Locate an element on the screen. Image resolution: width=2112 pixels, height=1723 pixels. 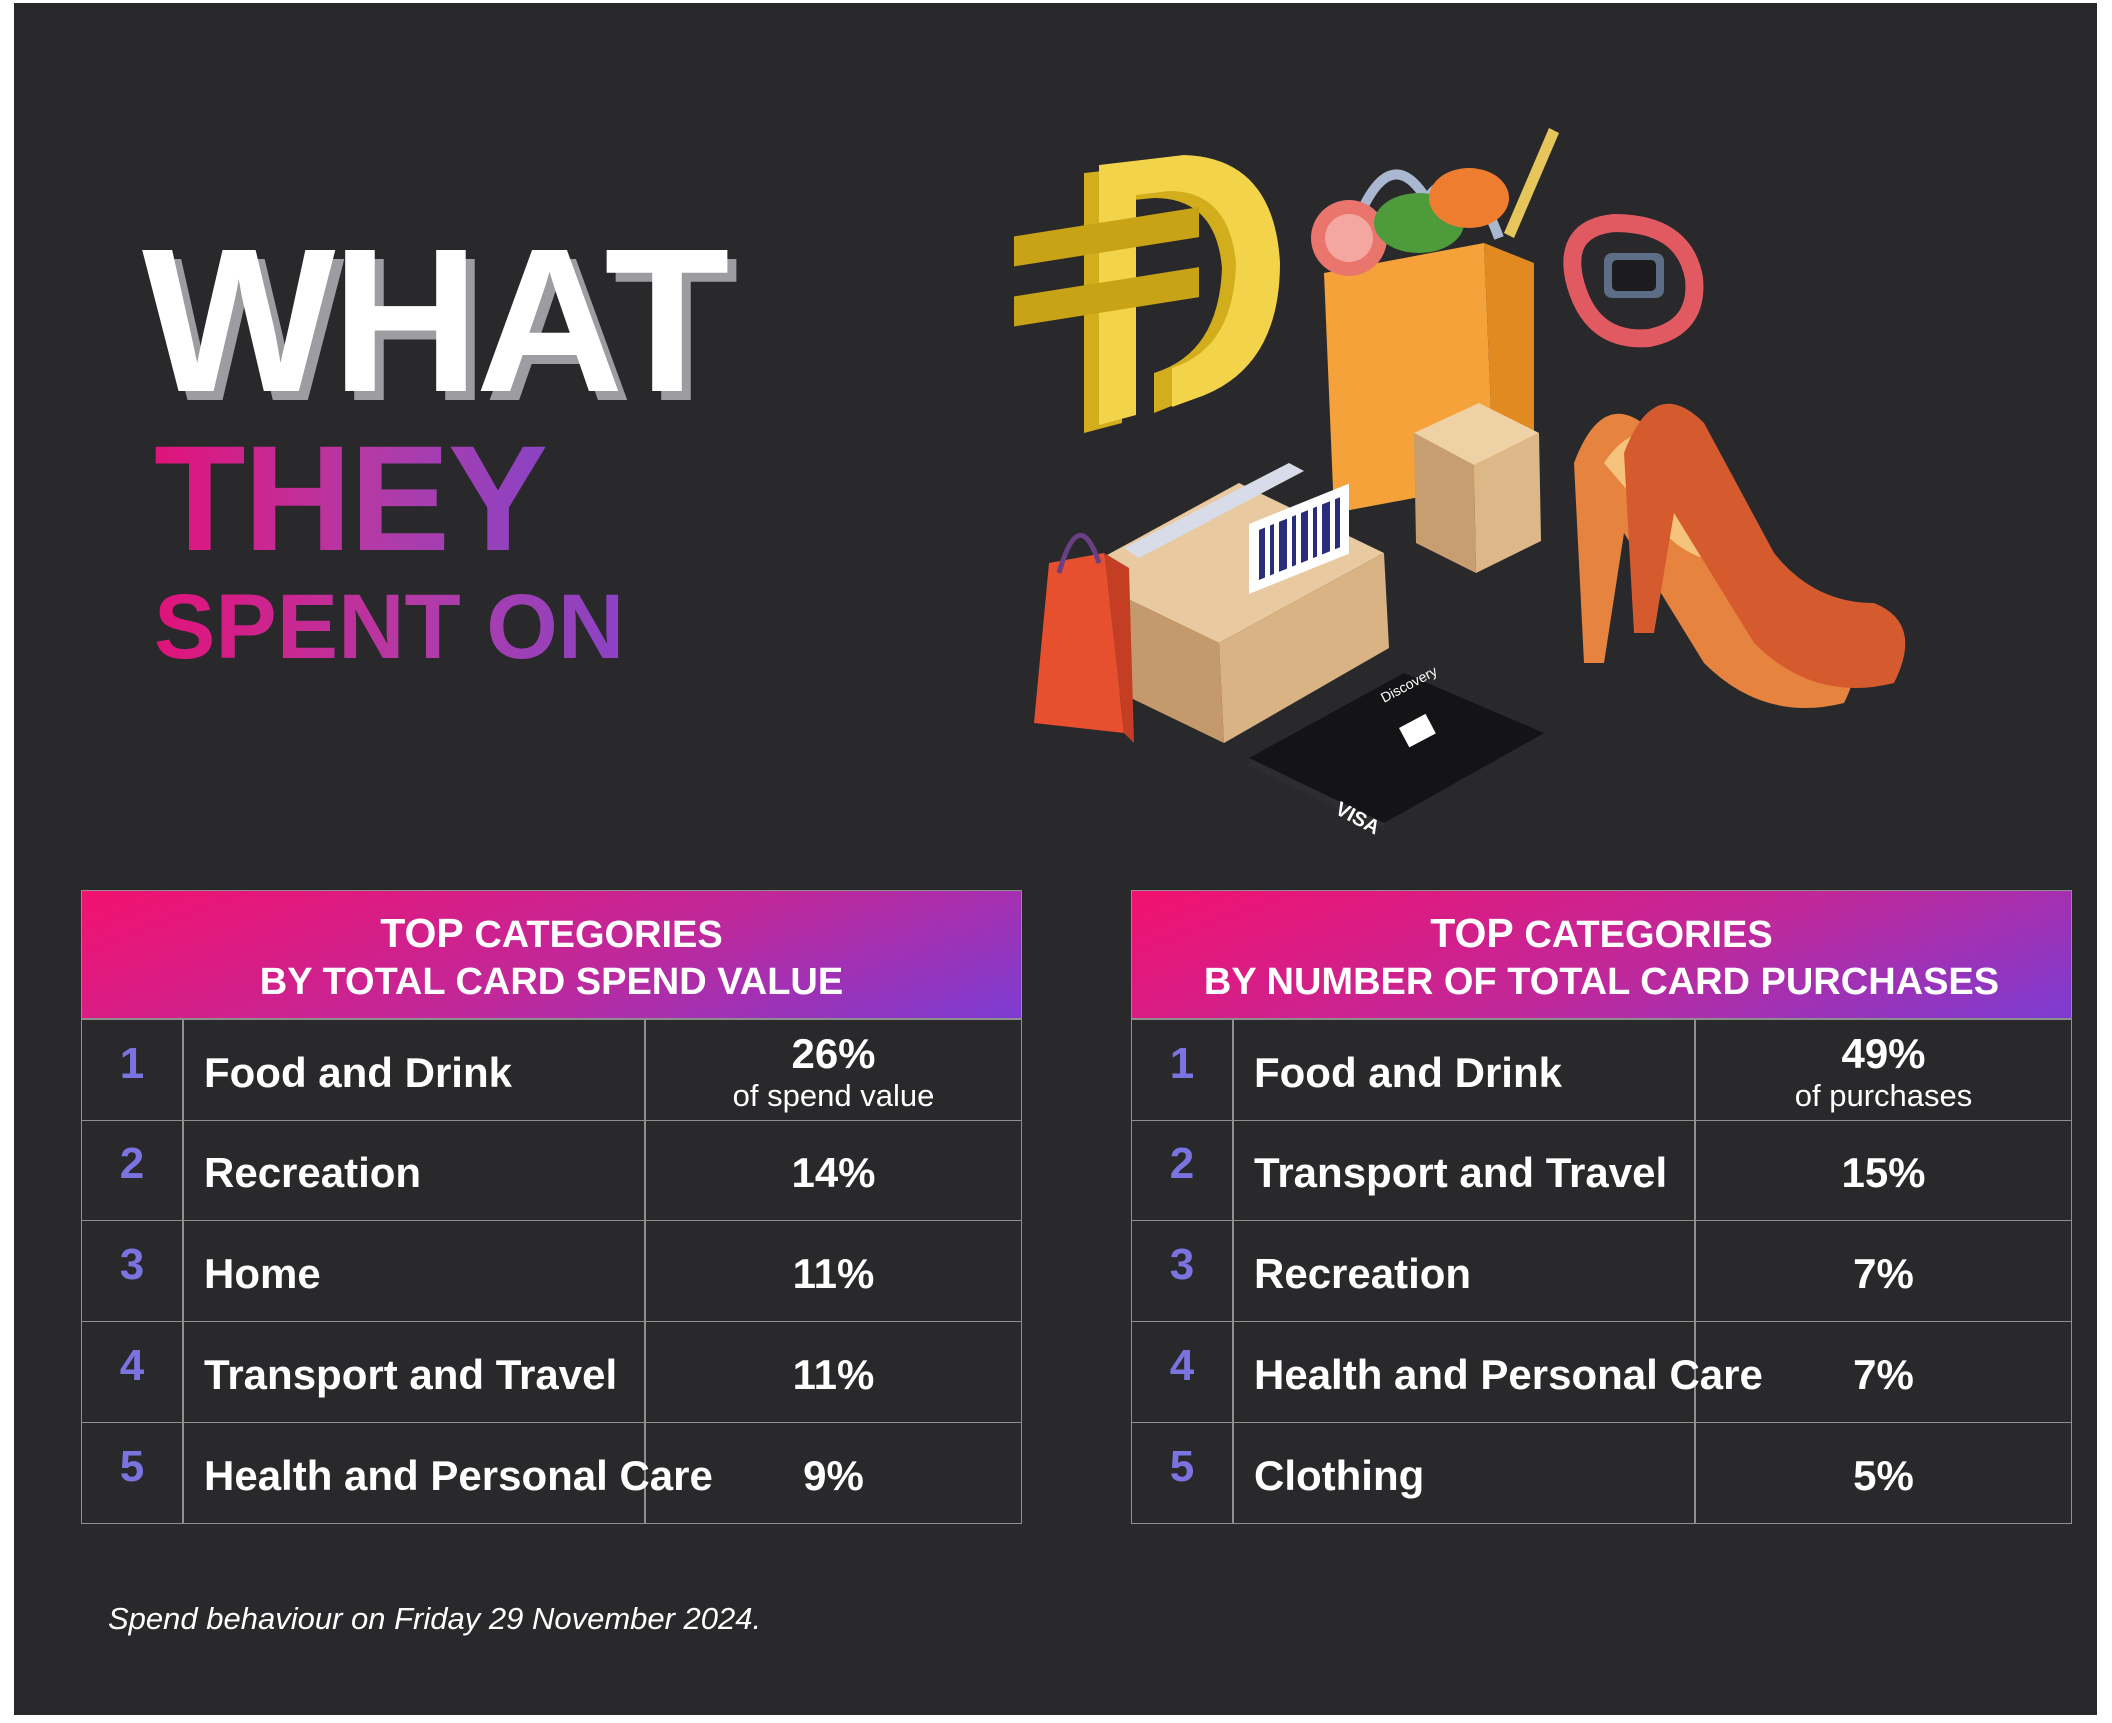
header-subtitle: BY TOTAL CARD SPEND VALUE is located at coordinates (551, 982).